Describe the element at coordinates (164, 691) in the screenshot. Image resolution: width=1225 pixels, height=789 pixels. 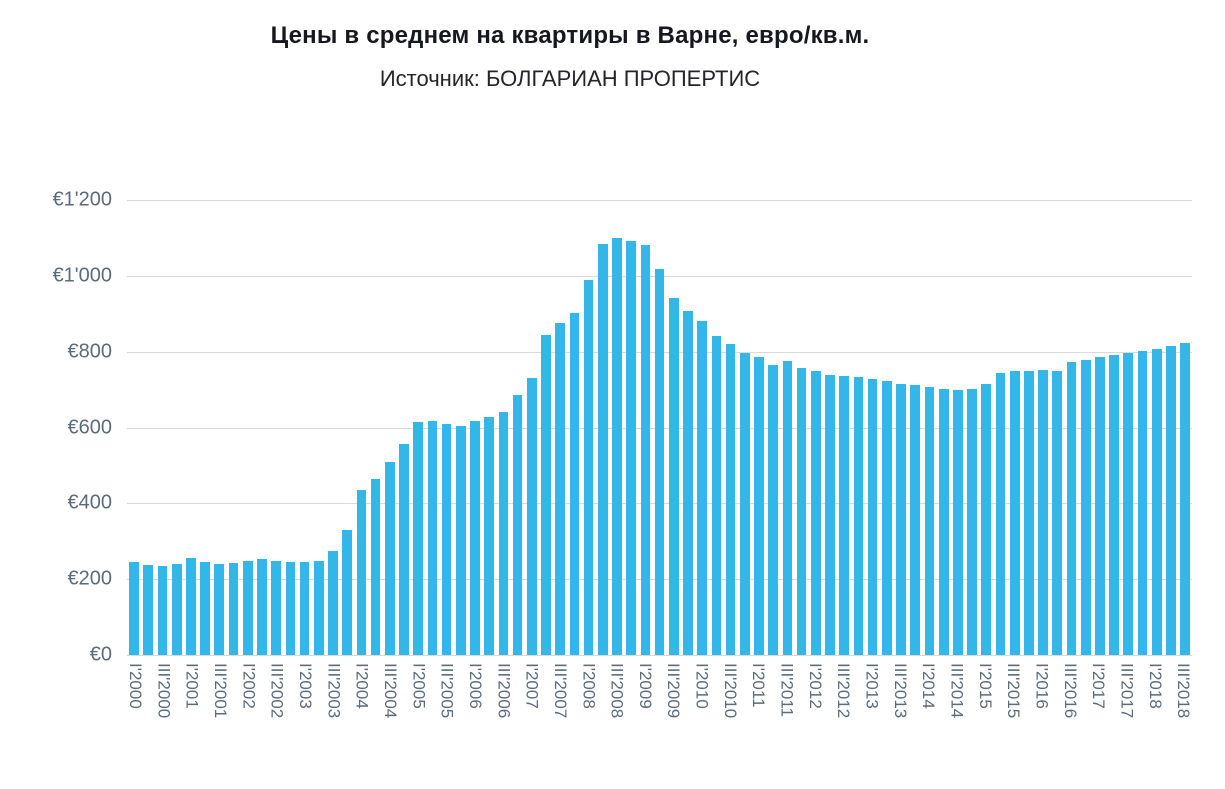
I see `x-axis-tick-label: III'2000` at that location.